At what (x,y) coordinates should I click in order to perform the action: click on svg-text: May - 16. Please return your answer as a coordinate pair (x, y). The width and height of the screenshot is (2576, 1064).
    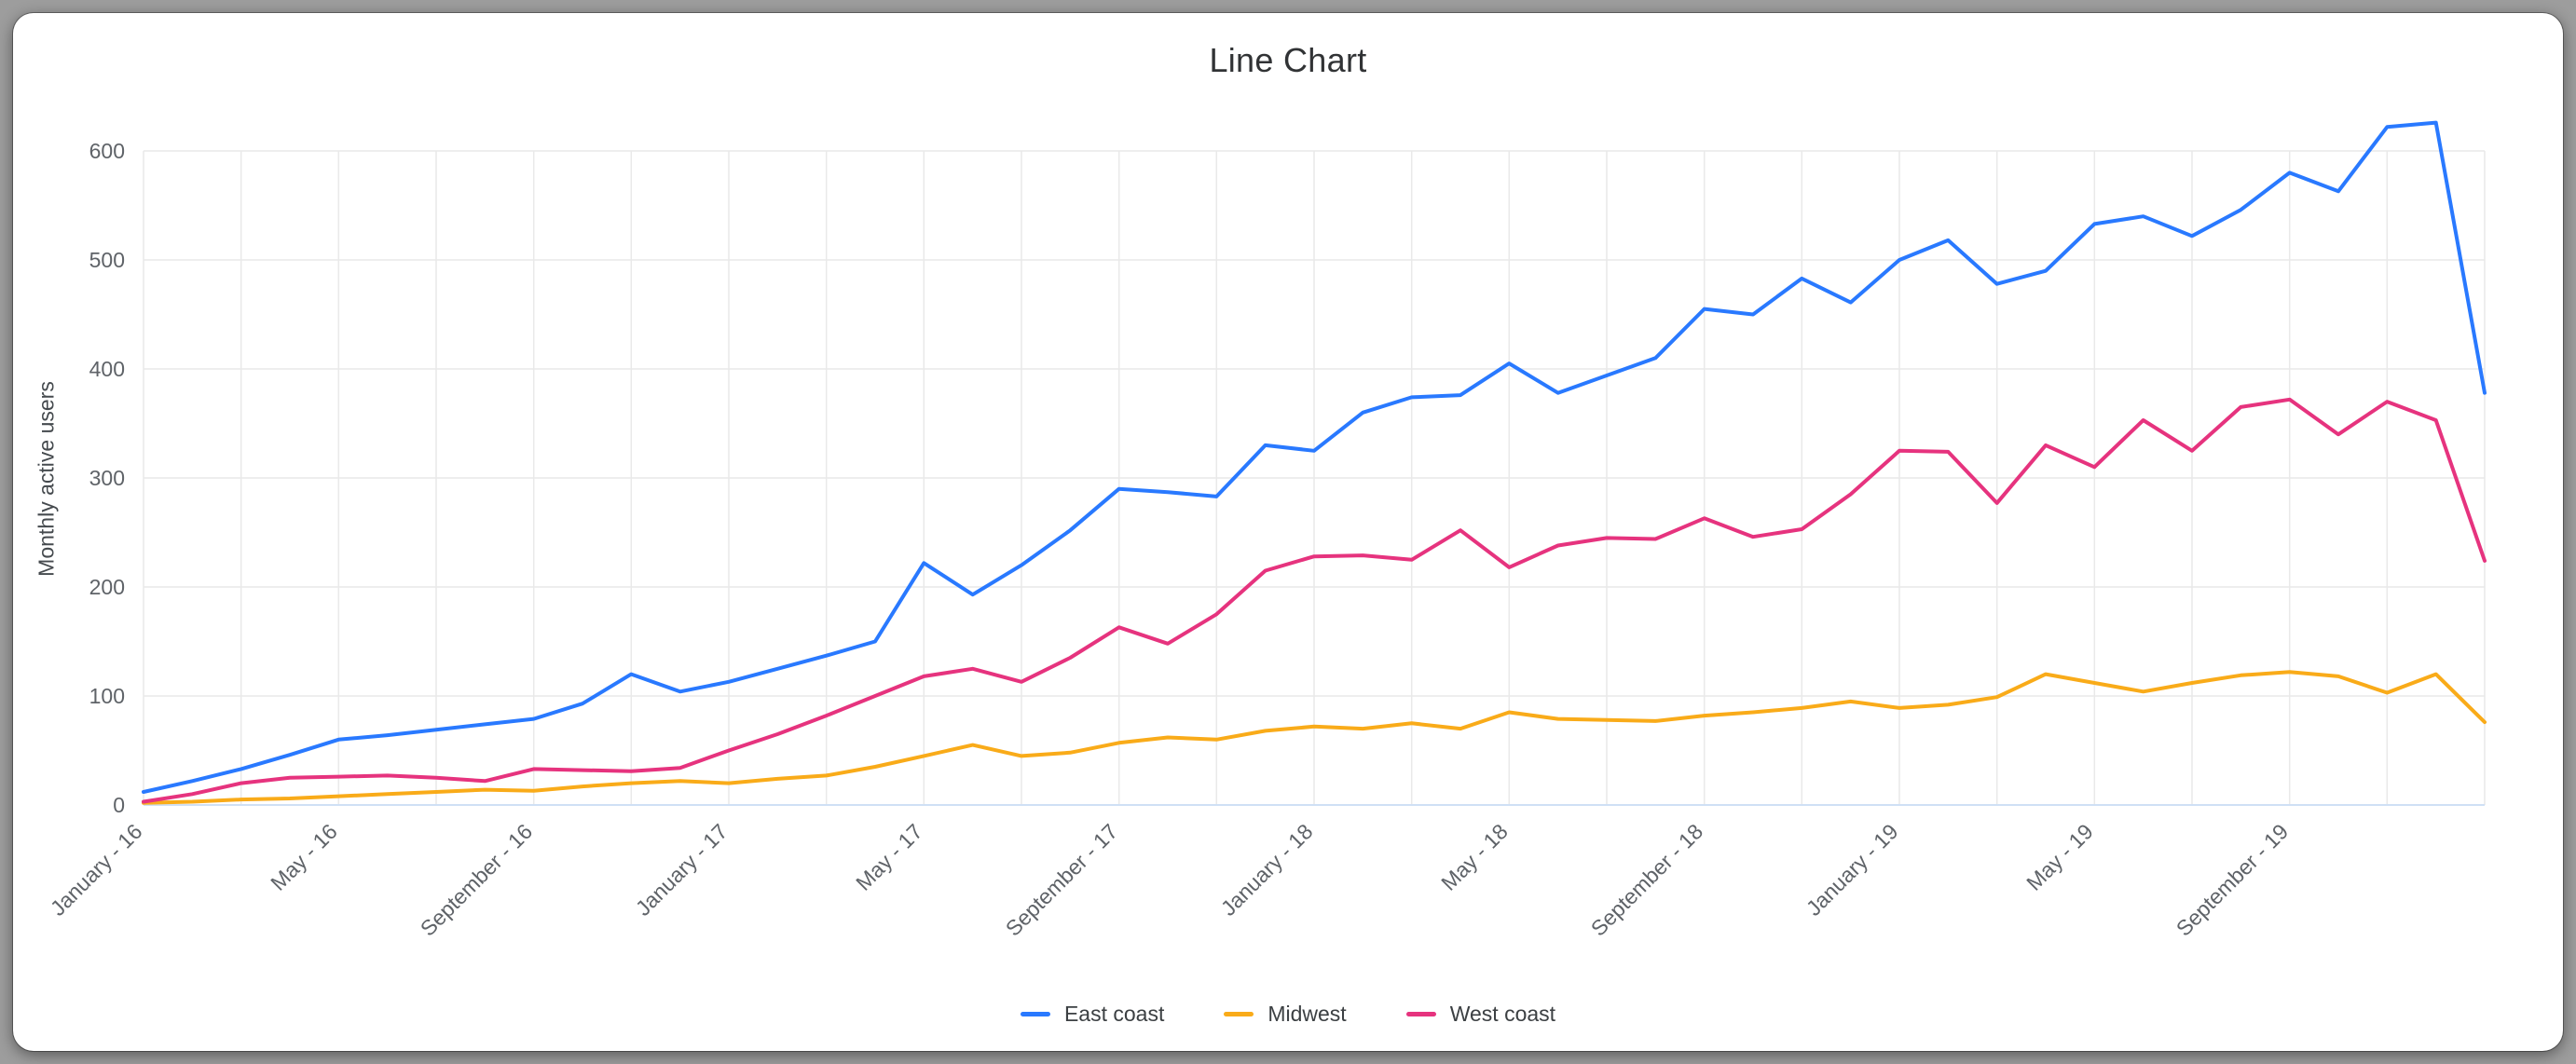
    Looking at the image, I should click on (304, 857).